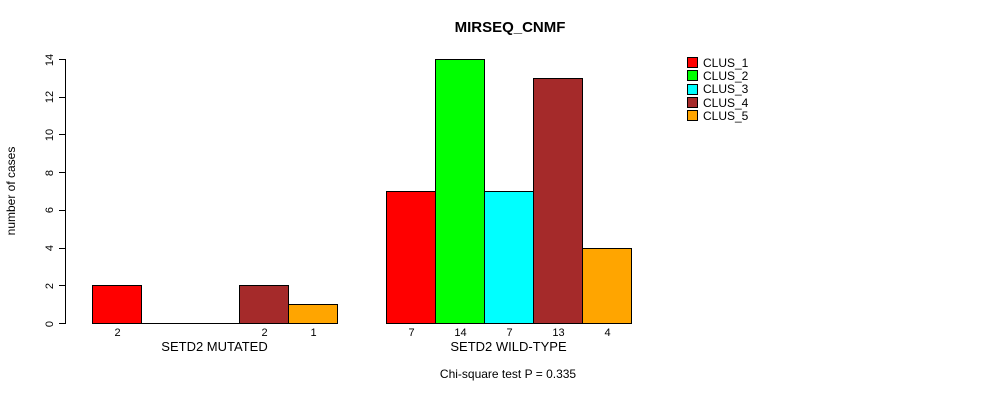  Describe the element at coordinates (166, 323) in the screenshot. I see `bar-clus_2-zero` at that location.